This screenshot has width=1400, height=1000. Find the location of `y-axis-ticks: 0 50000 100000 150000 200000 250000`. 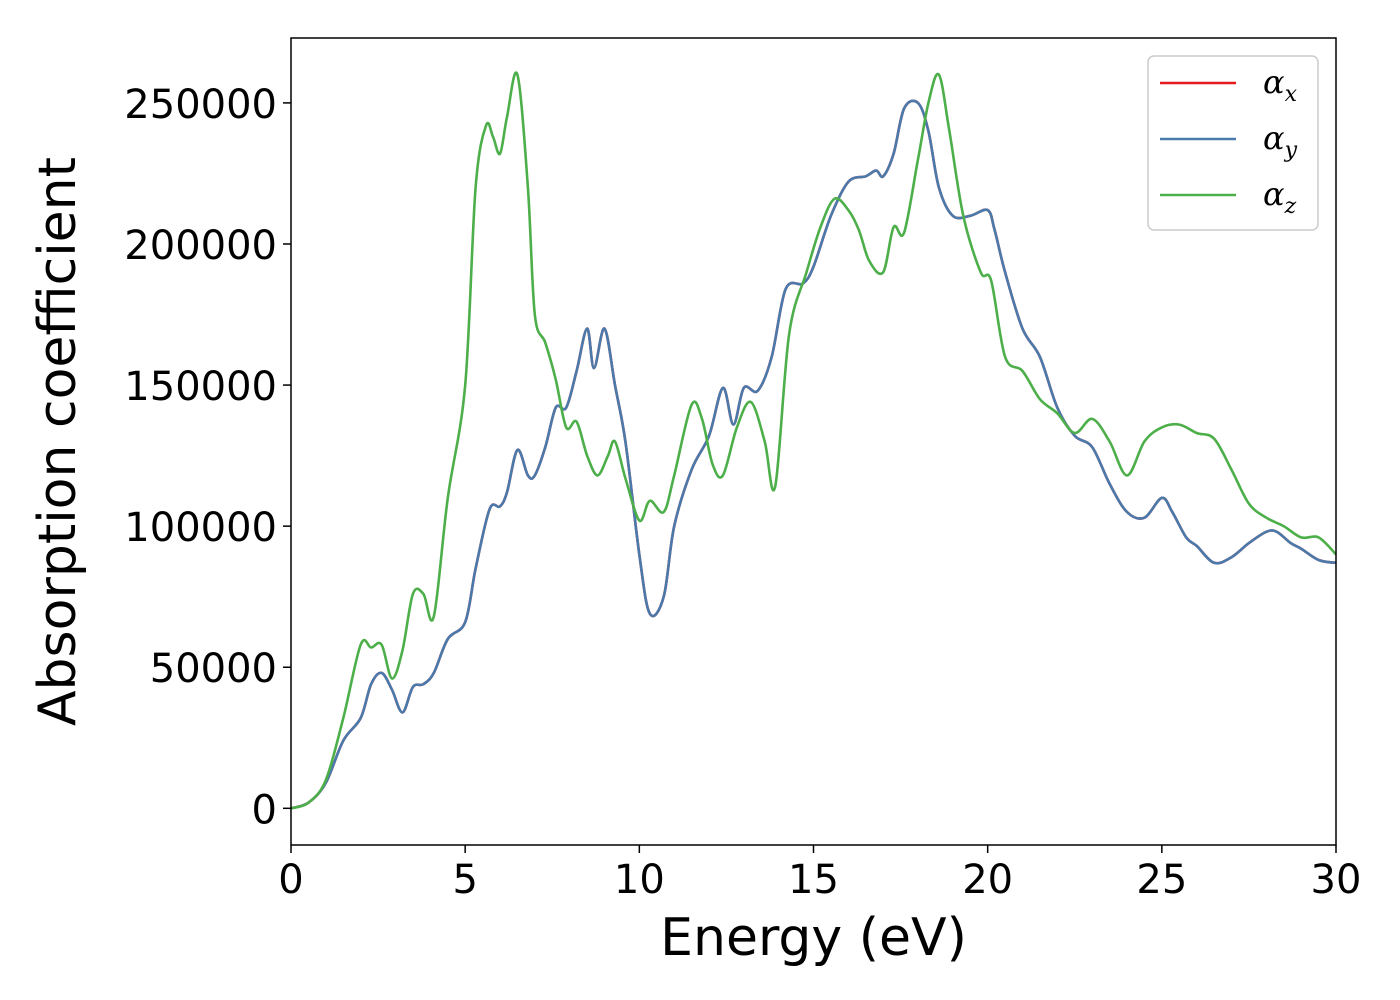

y-axis-ticks: 0 50000 100000 150000 200000 250000 is located at coordinates (207, 457).